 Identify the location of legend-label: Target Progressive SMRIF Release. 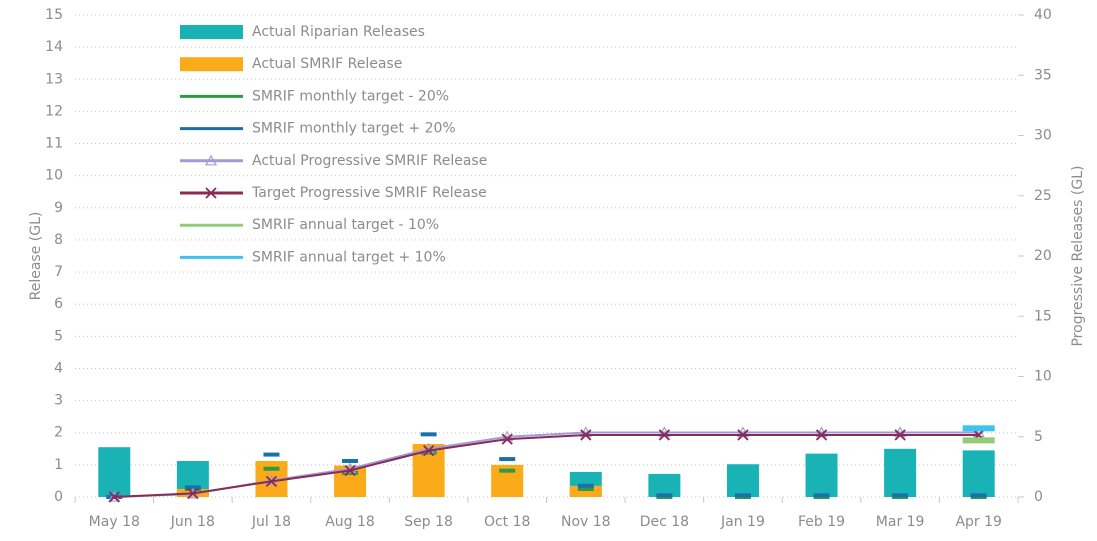
(369, 193).